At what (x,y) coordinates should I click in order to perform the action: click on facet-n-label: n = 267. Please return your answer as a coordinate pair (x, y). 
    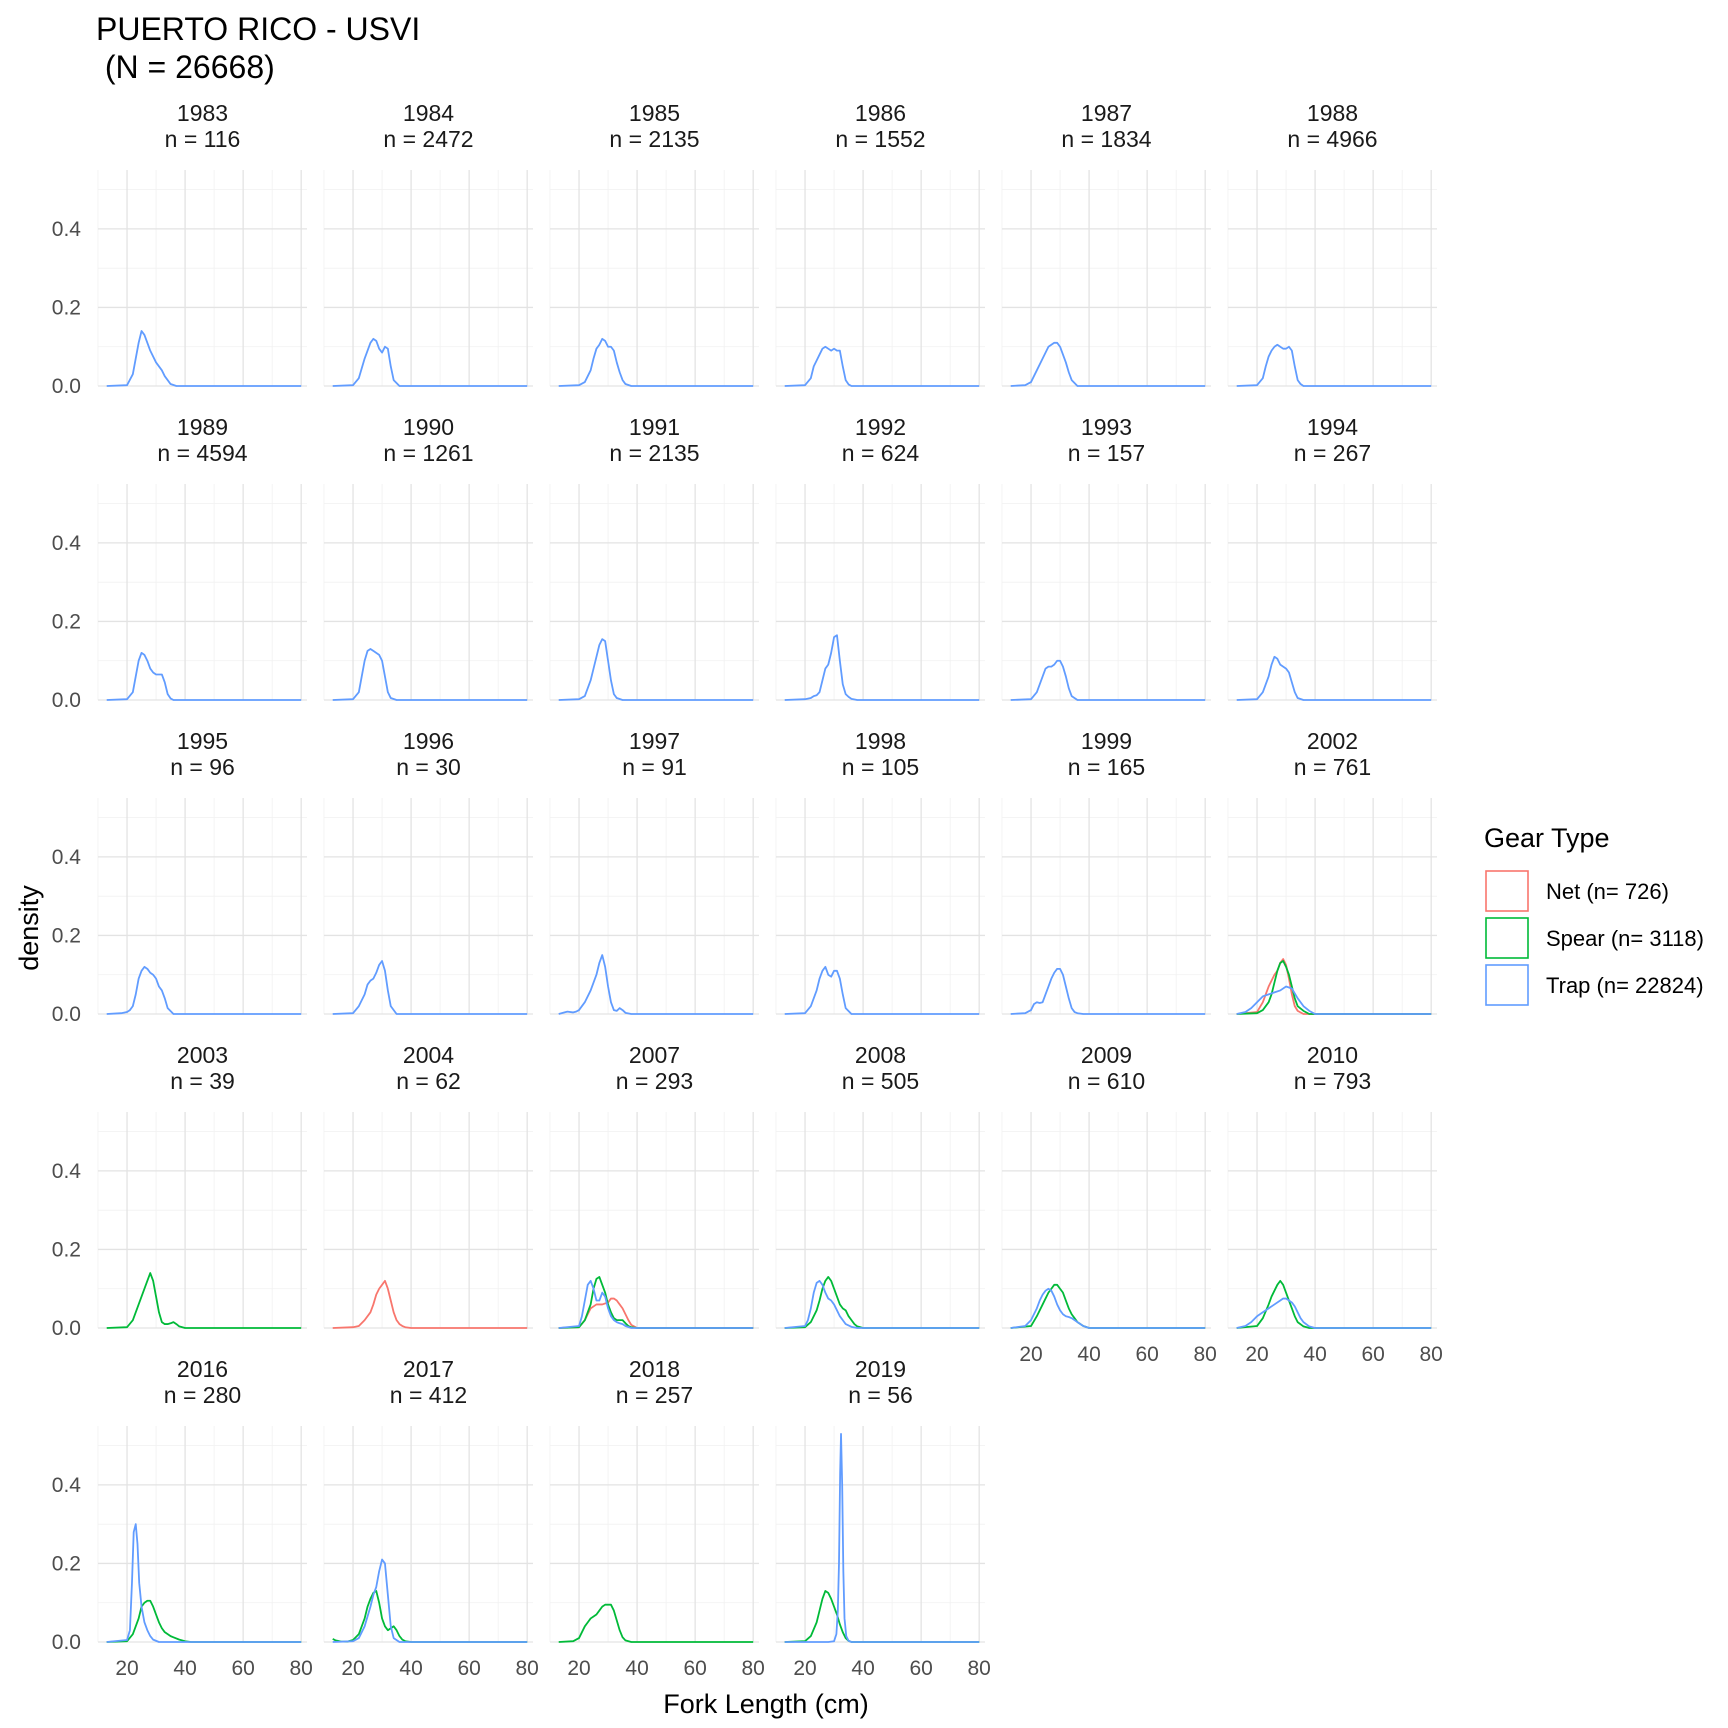
    Looking at the image, I should click on (1332, 453).